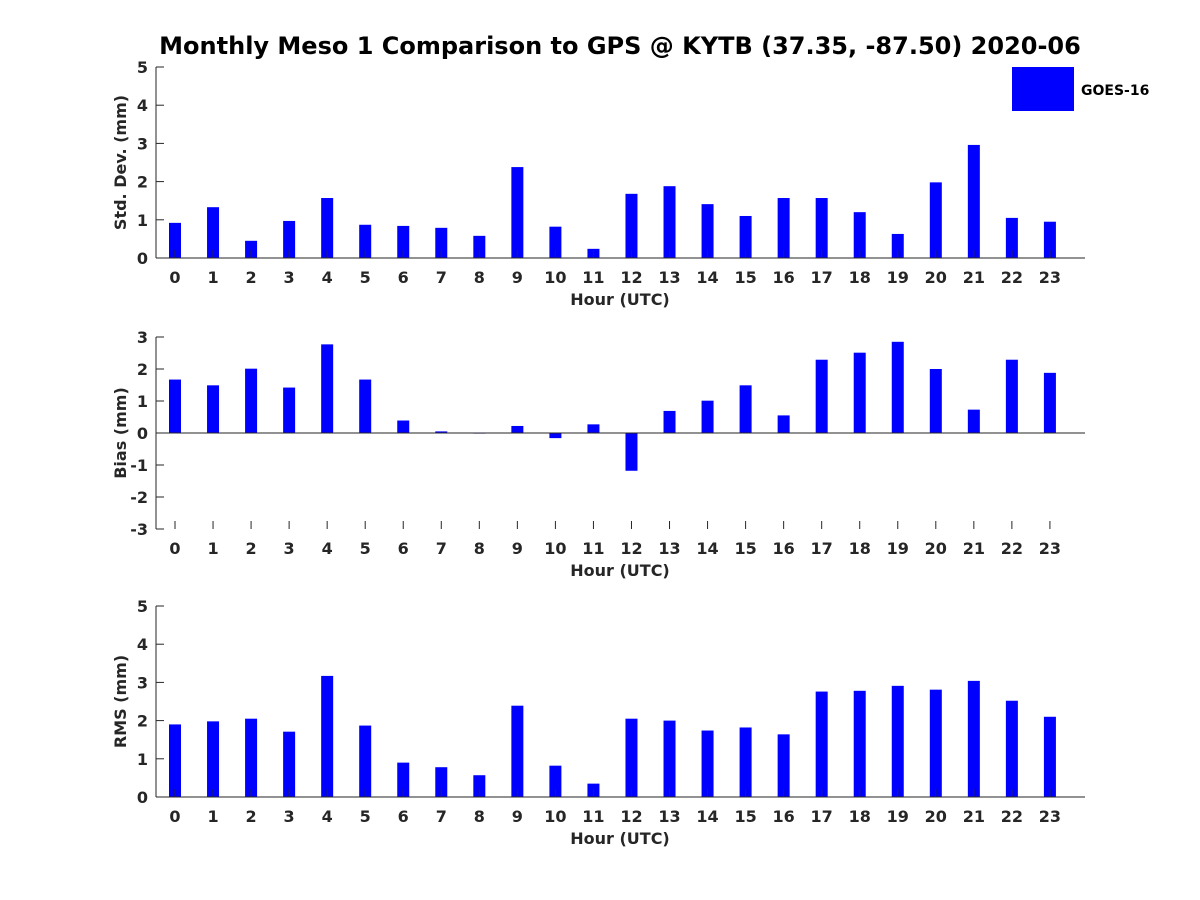 The height and width of the screenshot is (900, 1200). Describe the element at coordinates (669, 816) in the screenshot. I see `rms-x-tick-label: 13` at that location.